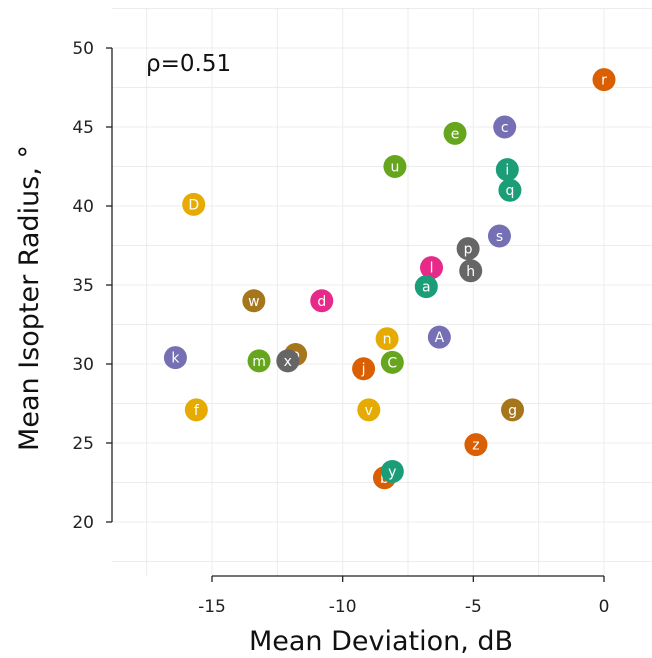  I want to click on point-label: j, so click(363, 370).